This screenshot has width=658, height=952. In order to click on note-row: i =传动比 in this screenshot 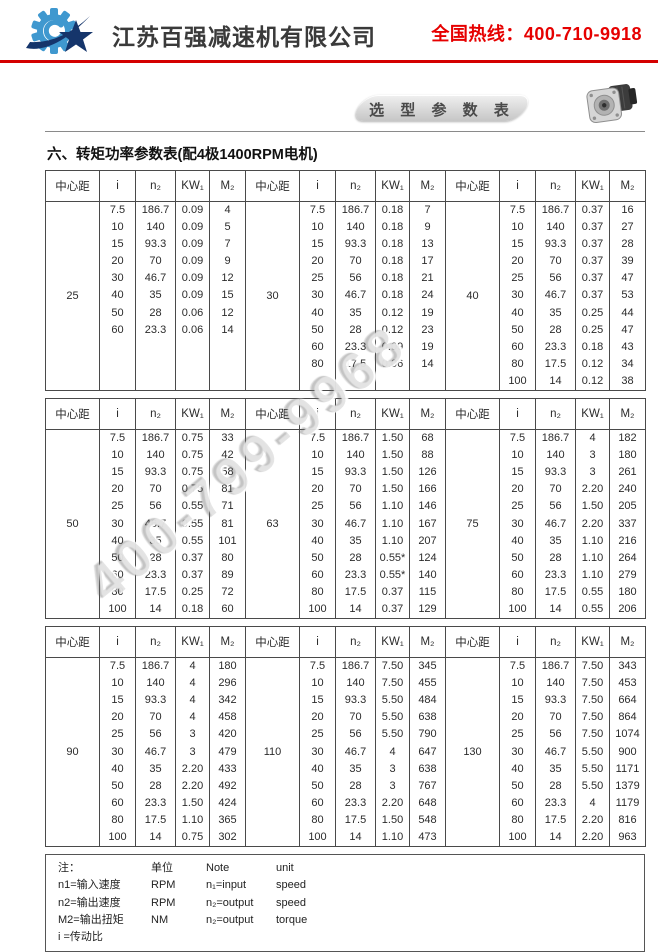, I will do `click(345, 937)`.